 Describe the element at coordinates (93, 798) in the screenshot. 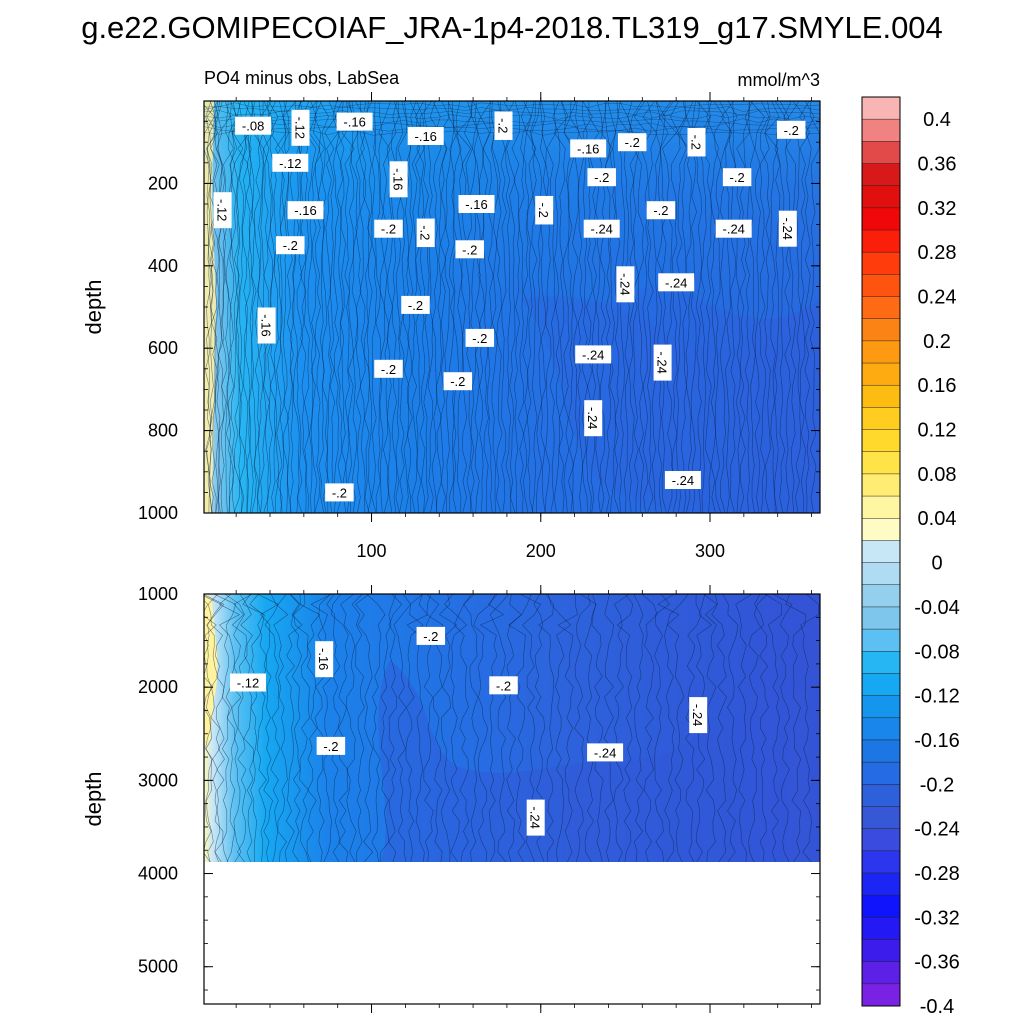

I see `lower-ylabel: depth` at that location.